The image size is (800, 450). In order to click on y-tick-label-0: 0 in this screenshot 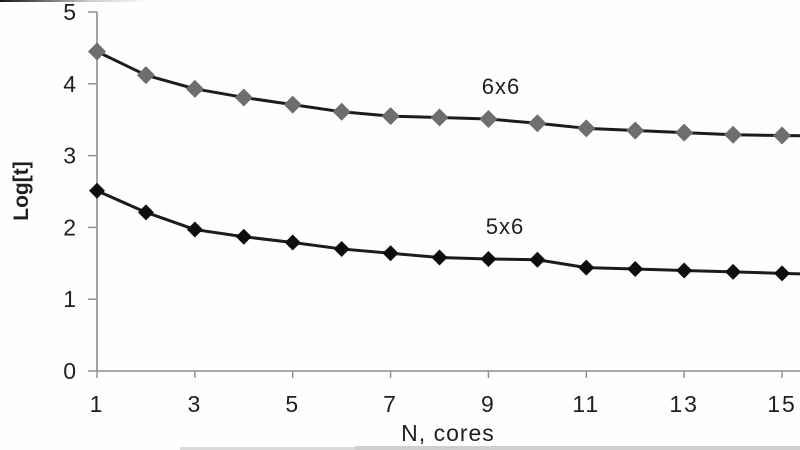, I will do `click(69, 371)`.